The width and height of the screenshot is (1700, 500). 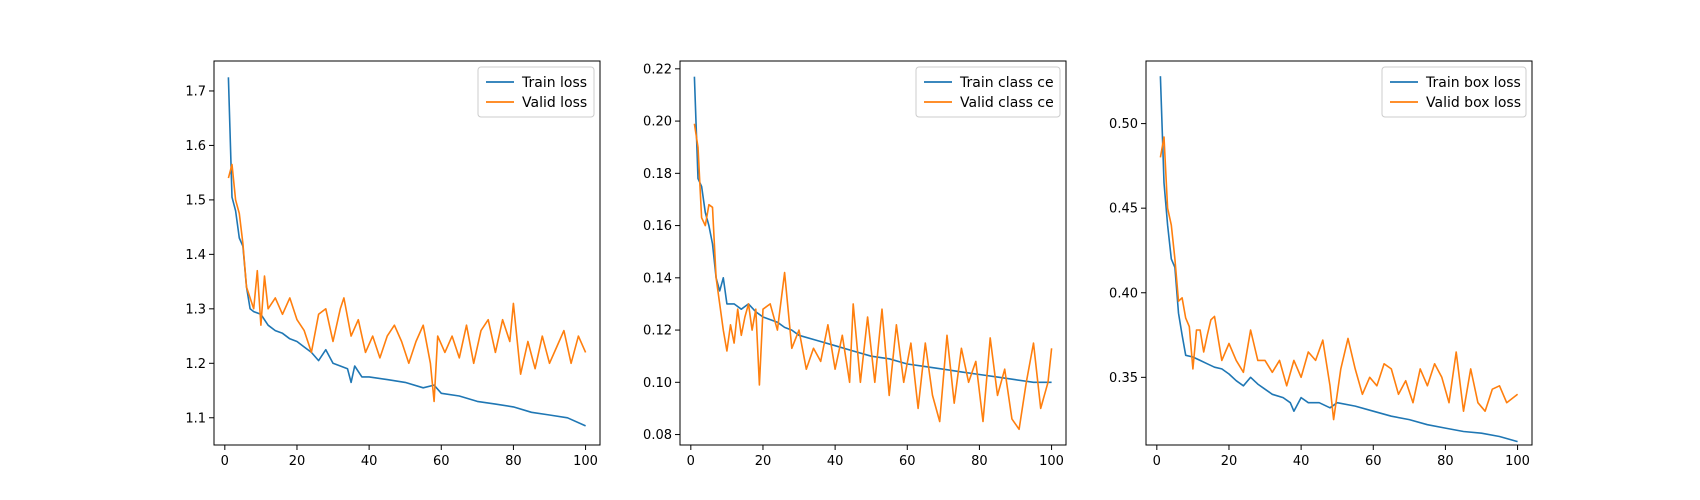 I want to click on y-tick-label: 1.3, so click(x=195, y=309).